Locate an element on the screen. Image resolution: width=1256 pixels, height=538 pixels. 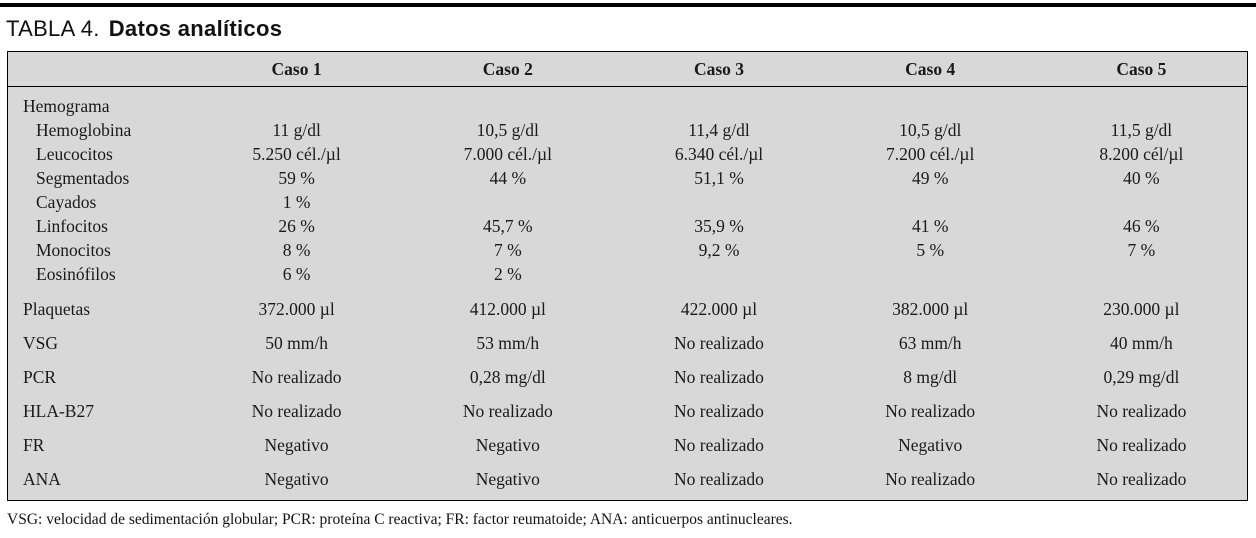
row-label: Hemograma is located at coordinates (66, 106).